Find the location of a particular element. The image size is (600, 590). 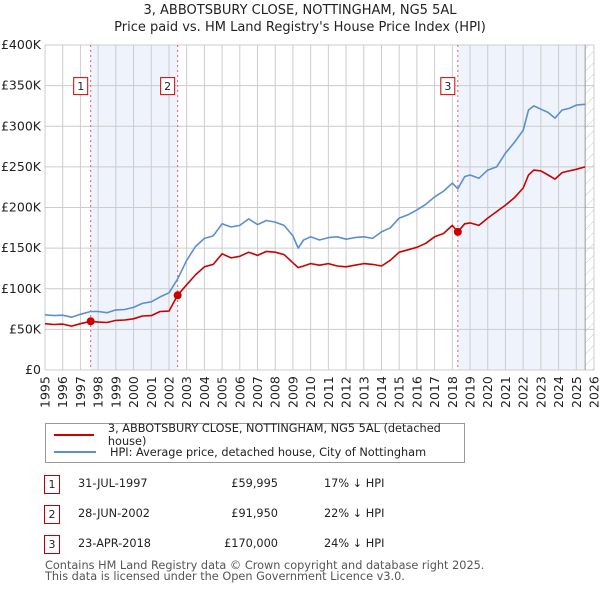

sale-price: £170,000 is located at coordinates (251, 543).